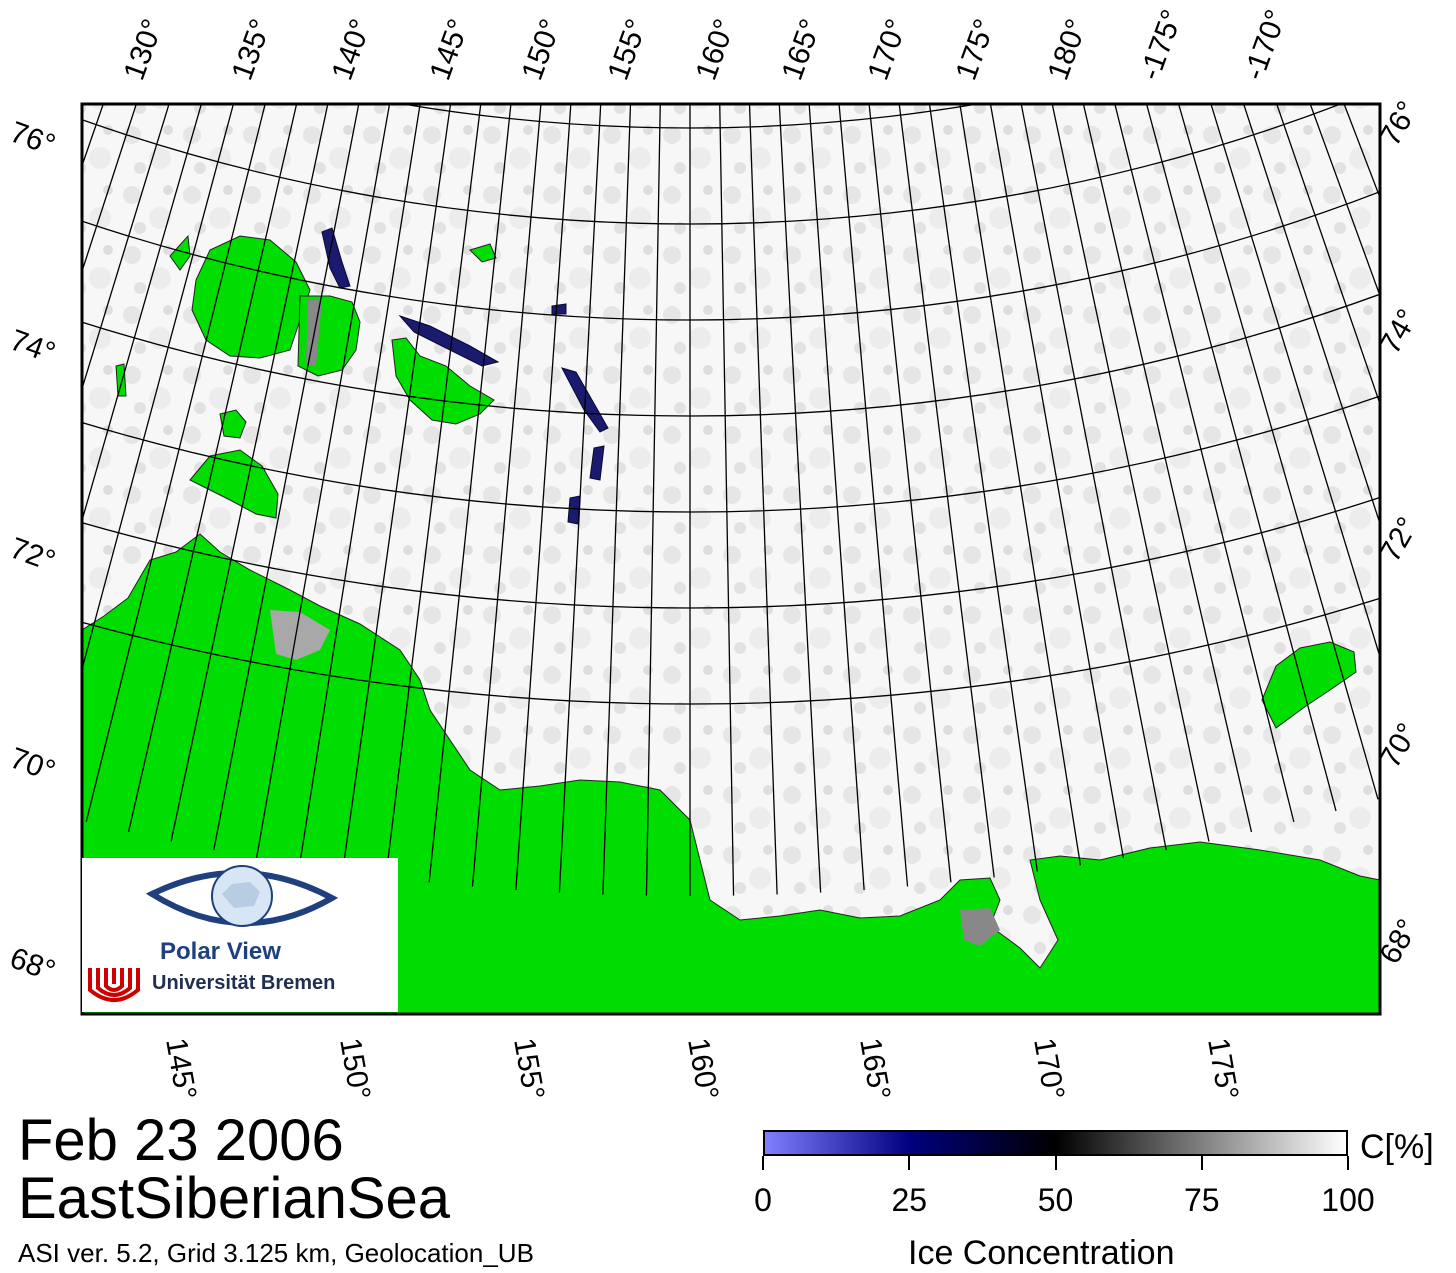  What do you see at coordinates (244, 983) in the screenshot?
I see `logo-subtitle: Universität Bremen` at bounding box center [244, 983].